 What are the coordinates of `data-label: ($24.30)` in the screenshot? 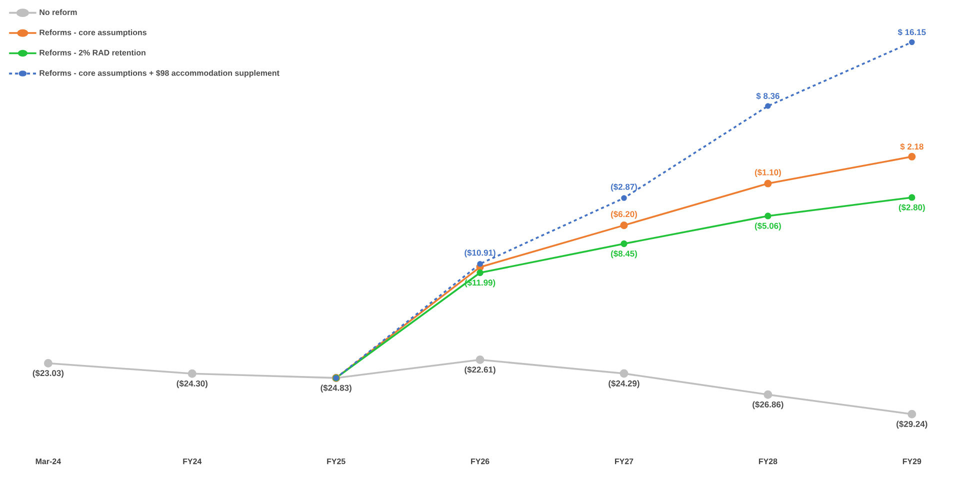 It's located at (192, 384).